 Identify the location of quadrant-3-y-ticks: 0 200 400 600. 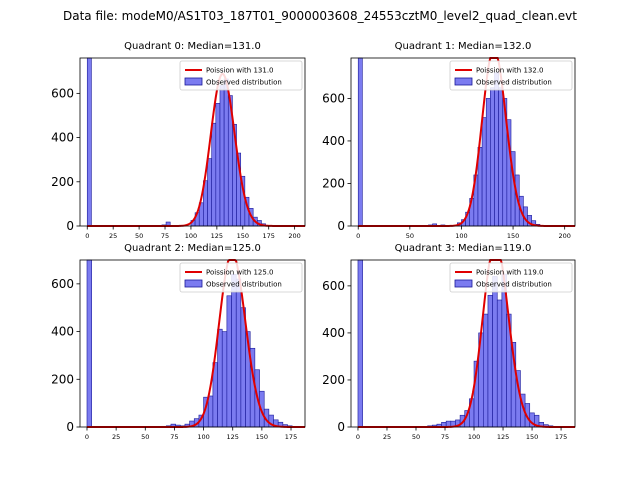
(336, 356).